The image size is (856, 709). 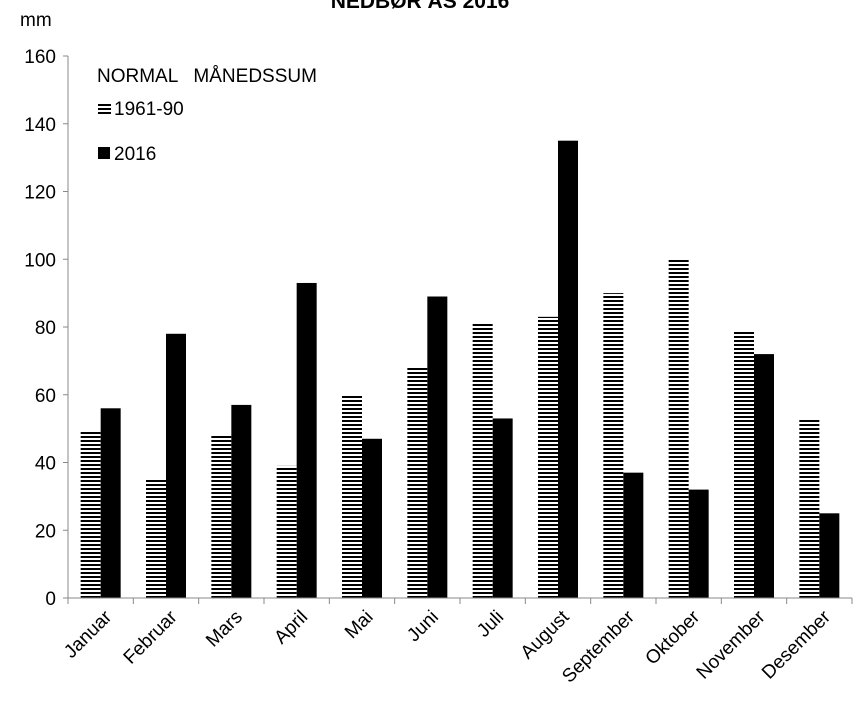 What do you see at coordinates (151, 637) in the screenshot?
I see `x-tick-label-februar: Februar` at bounding box center [151, 637].